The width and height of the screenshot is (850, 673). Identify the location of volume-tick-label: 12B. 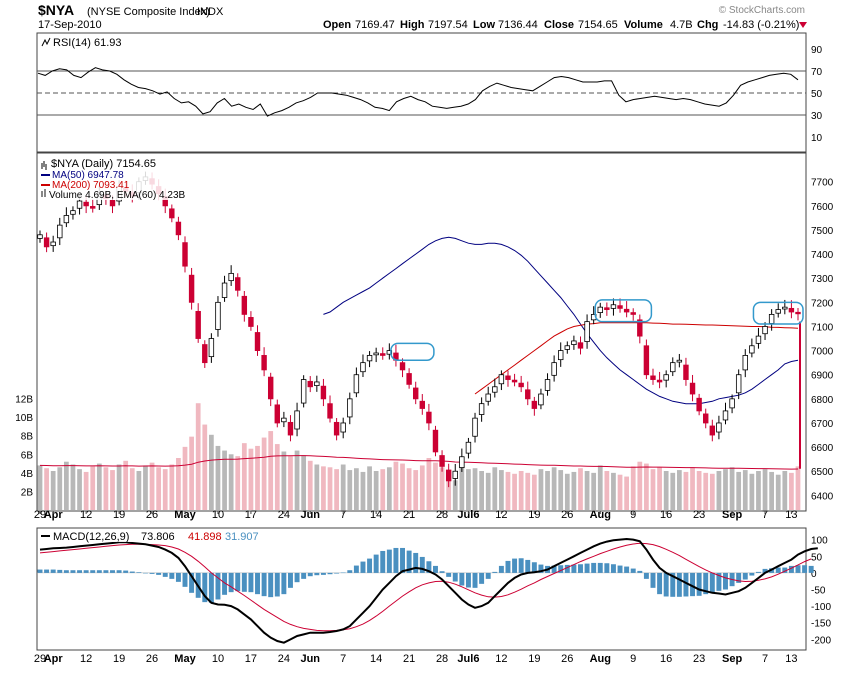
(24, 400).